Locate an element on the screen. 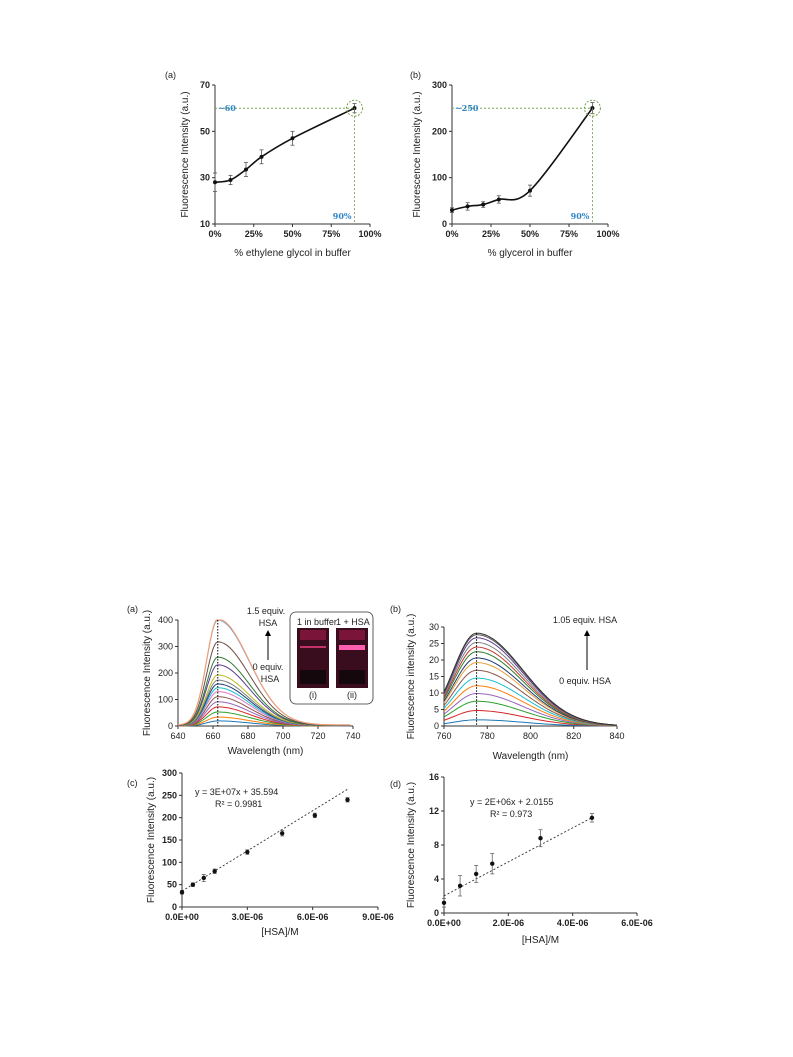  y-tick-label: 4 is located at coordinates (436, 879).